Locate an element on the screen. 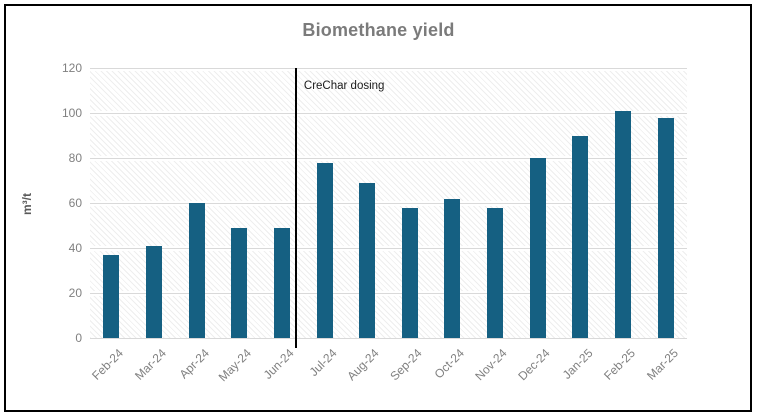  y-tick-label: 60 is located at coordinates (75, 203).